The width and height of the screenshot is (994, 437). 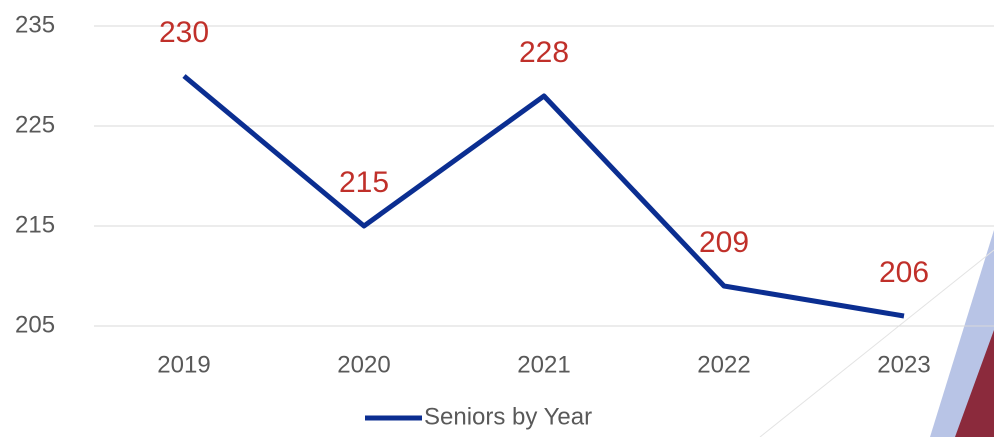 What do you see at coordinates (904, 272) in the screenshot?
I see `data-label: 206` at bounding box center [904, 272].